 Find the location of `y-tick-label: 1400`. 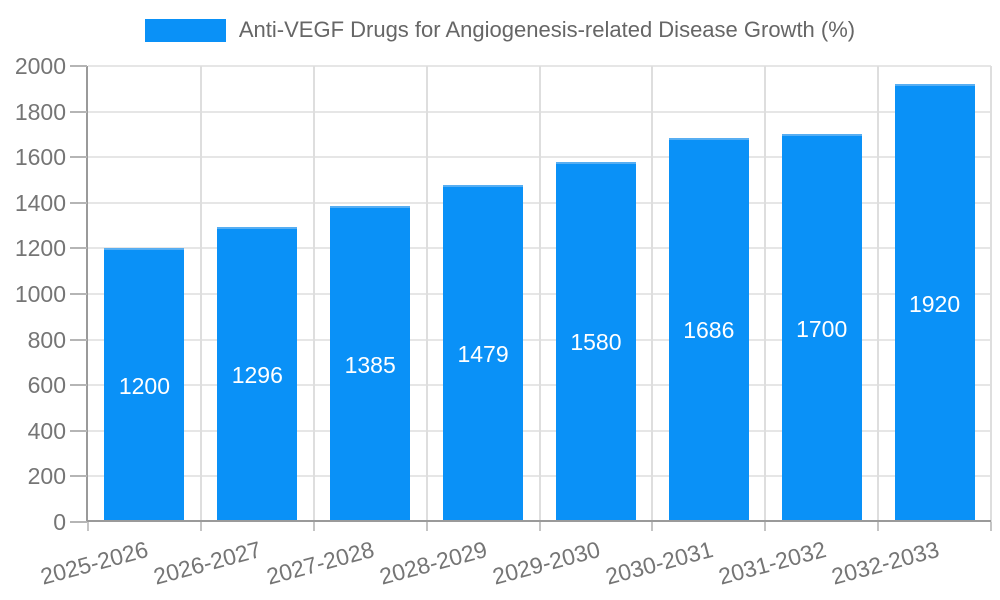

y-tick-label: 1400 is located at coordinates (40, 202).